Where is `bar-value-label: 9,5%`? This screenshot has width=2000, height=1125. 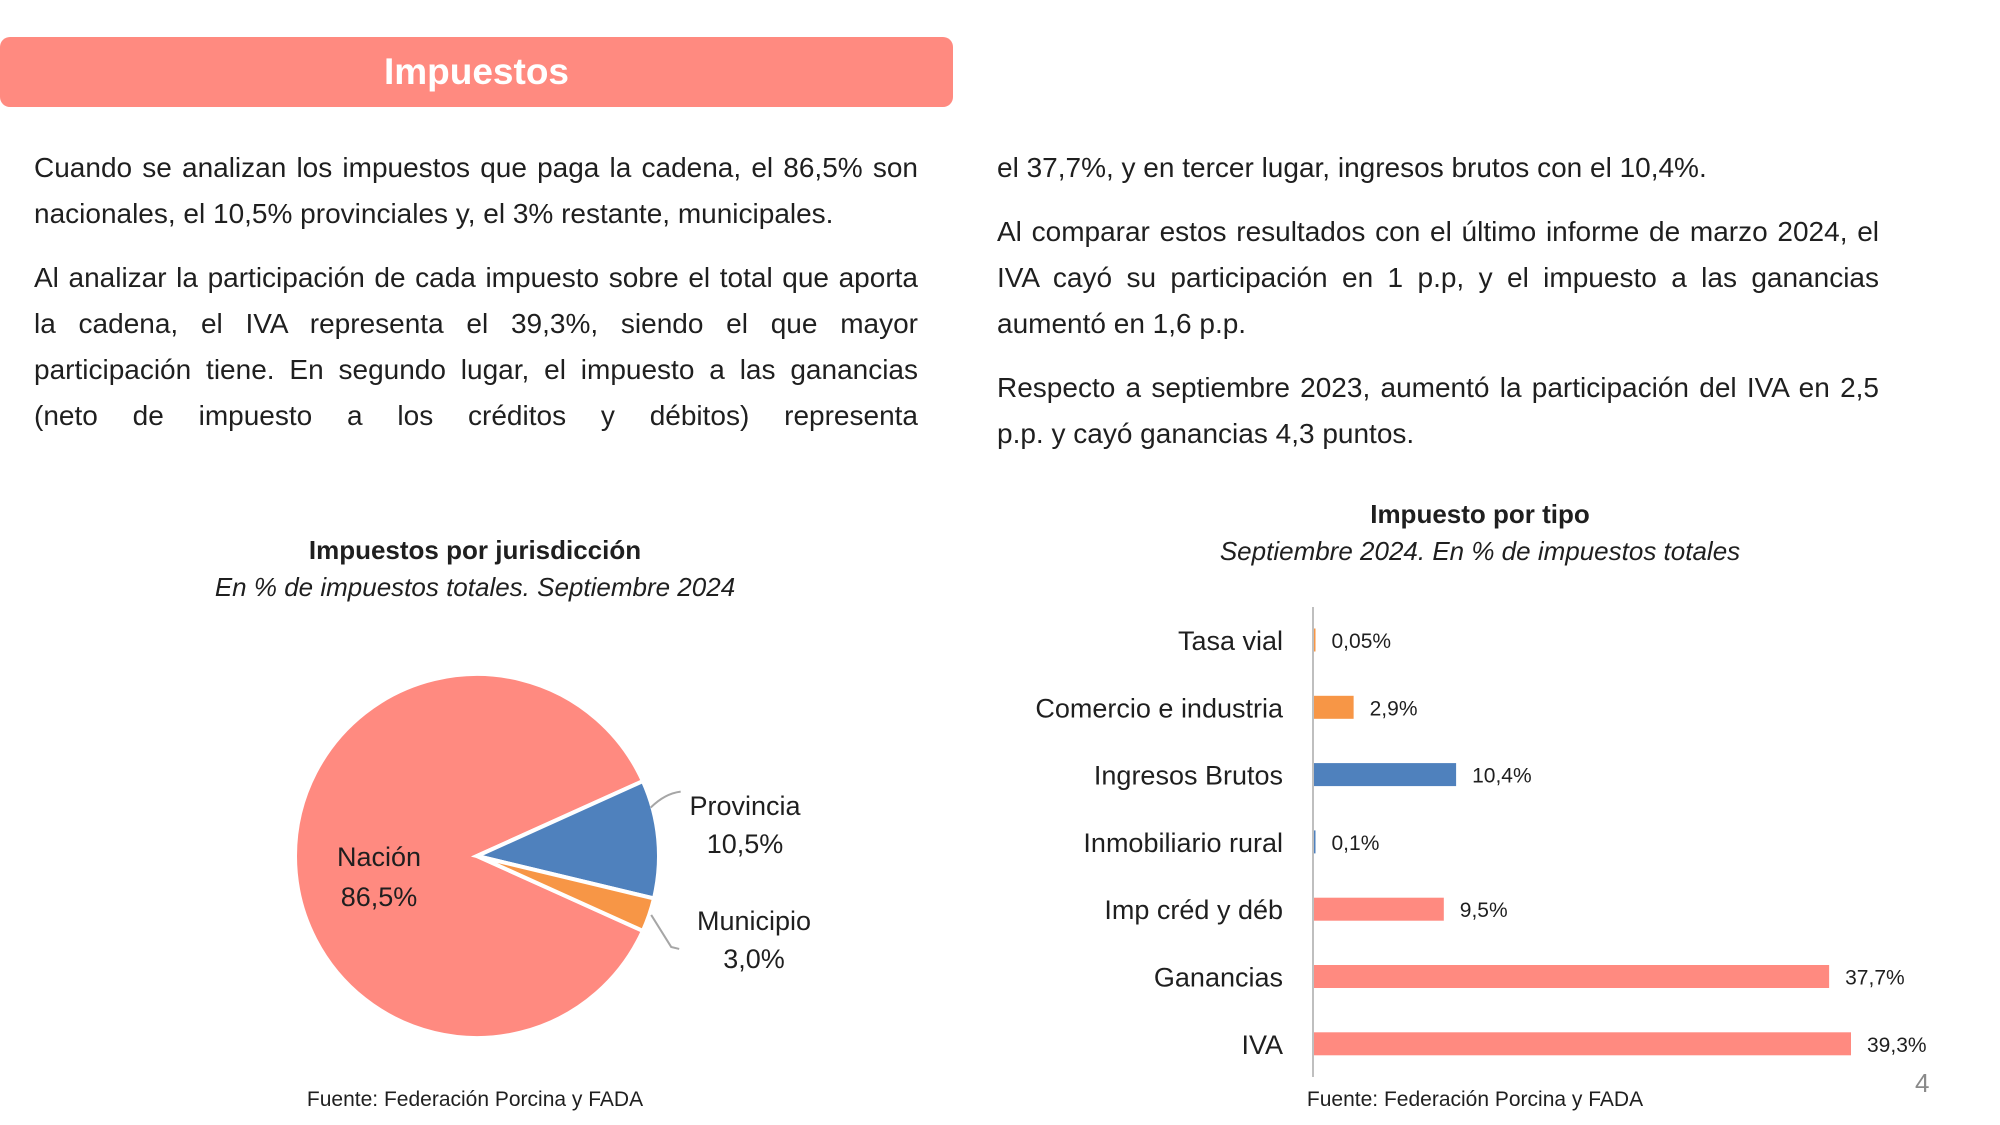
bar-value-label: 9,5% is located at coordinates (1484, 910).